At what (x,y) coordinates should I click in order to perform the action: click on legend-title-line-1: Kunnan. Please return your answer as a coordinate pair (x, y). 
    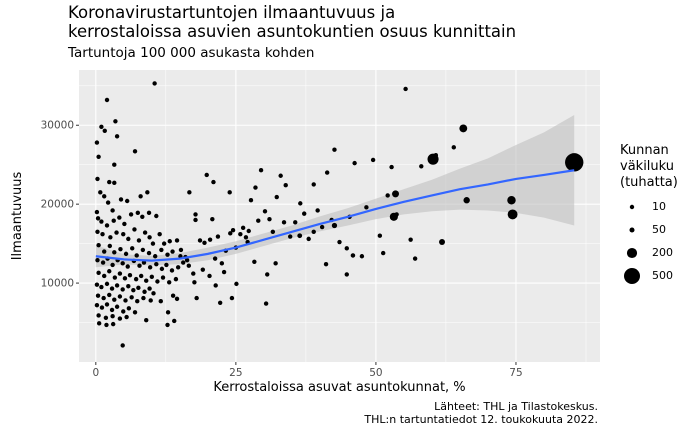
    Looking at the image, I should click on (644, 150).